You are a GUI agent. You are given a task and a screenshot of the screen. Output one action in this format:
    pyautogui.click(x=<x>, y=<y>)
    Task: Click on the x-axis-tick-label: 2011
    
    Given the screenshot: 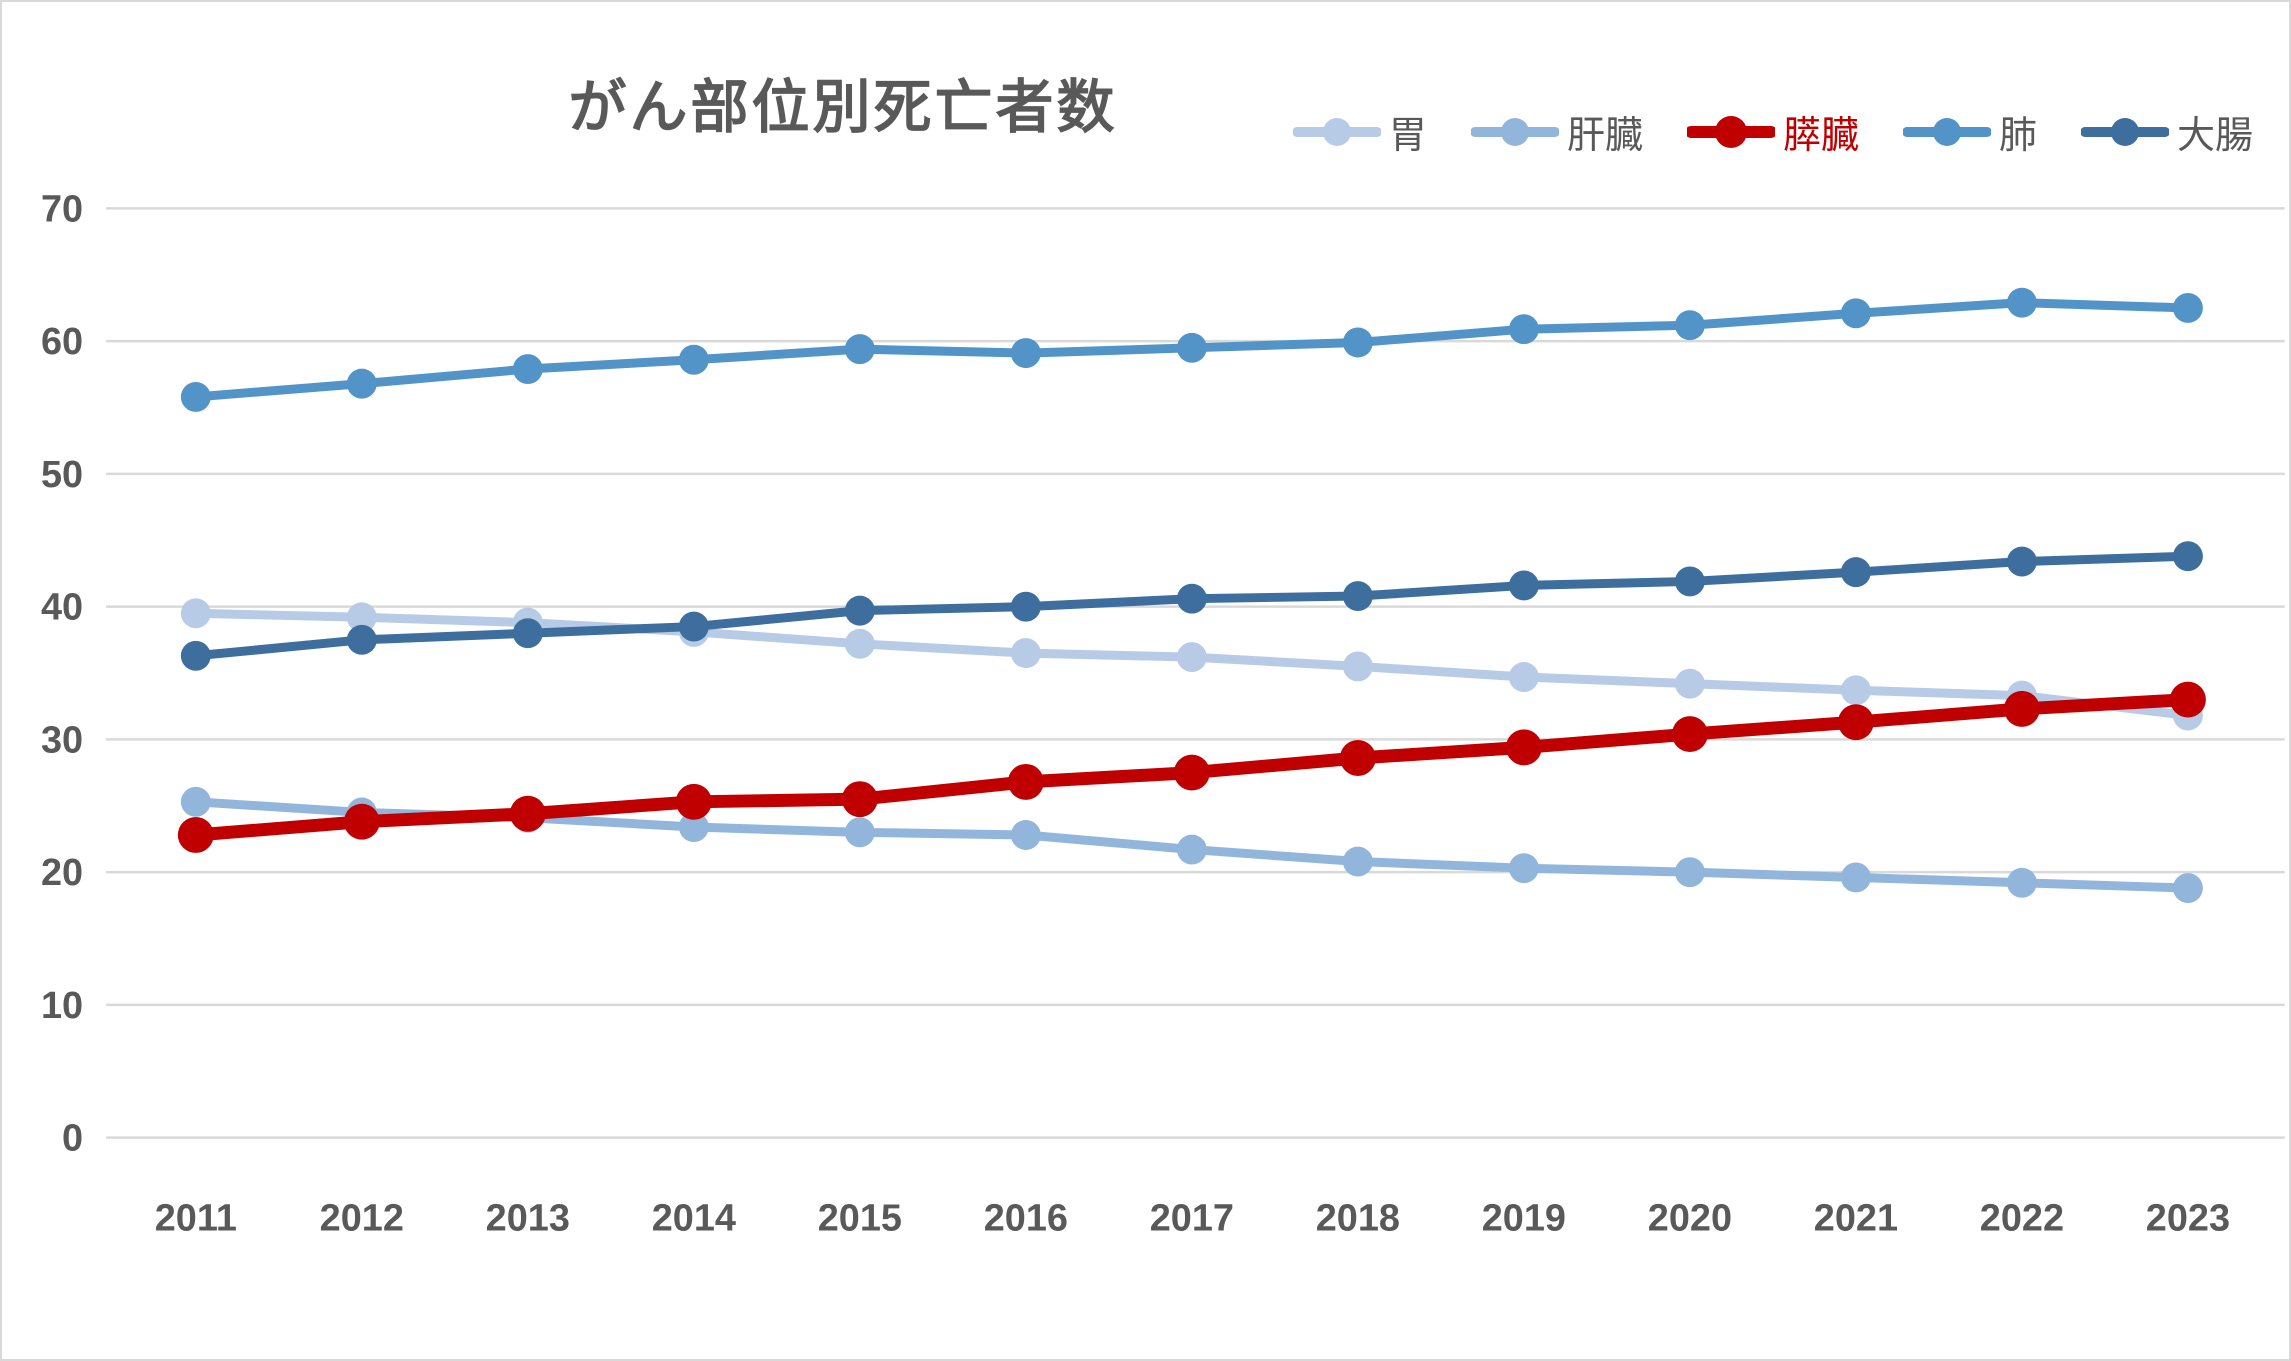 What is the action you would take?
    pyautogui.click(x=196, y=1218)
    